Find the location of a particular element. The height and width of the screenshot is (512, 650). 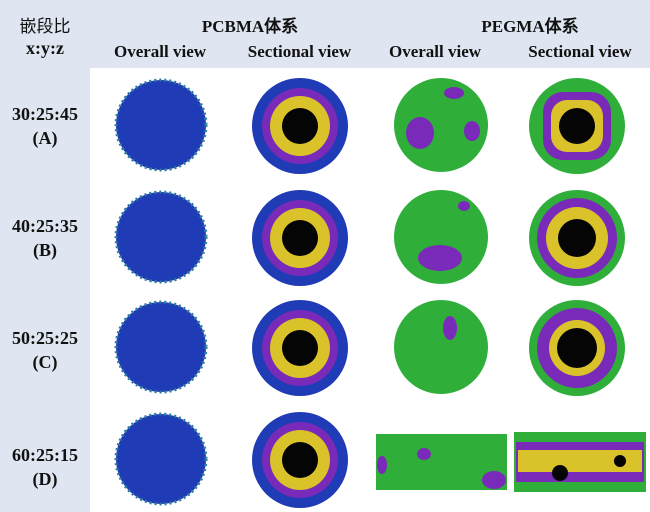

pcbma-sectional-view-header: Sectional view is located at coordinates (299, 51).